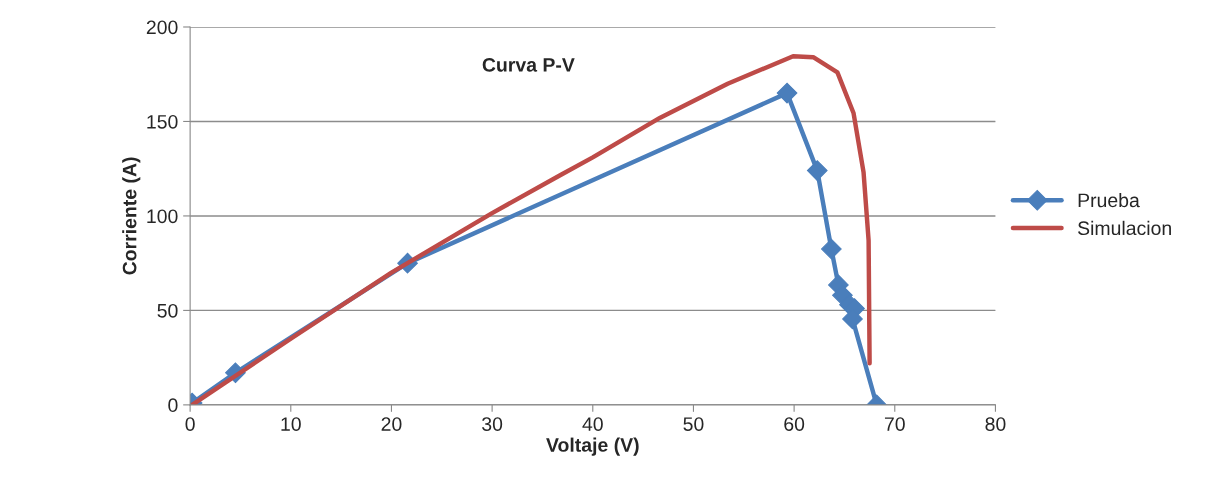 The image size is (1211, 482). I want to click on y-axis-title: Corriente (A), so click(131, 216).